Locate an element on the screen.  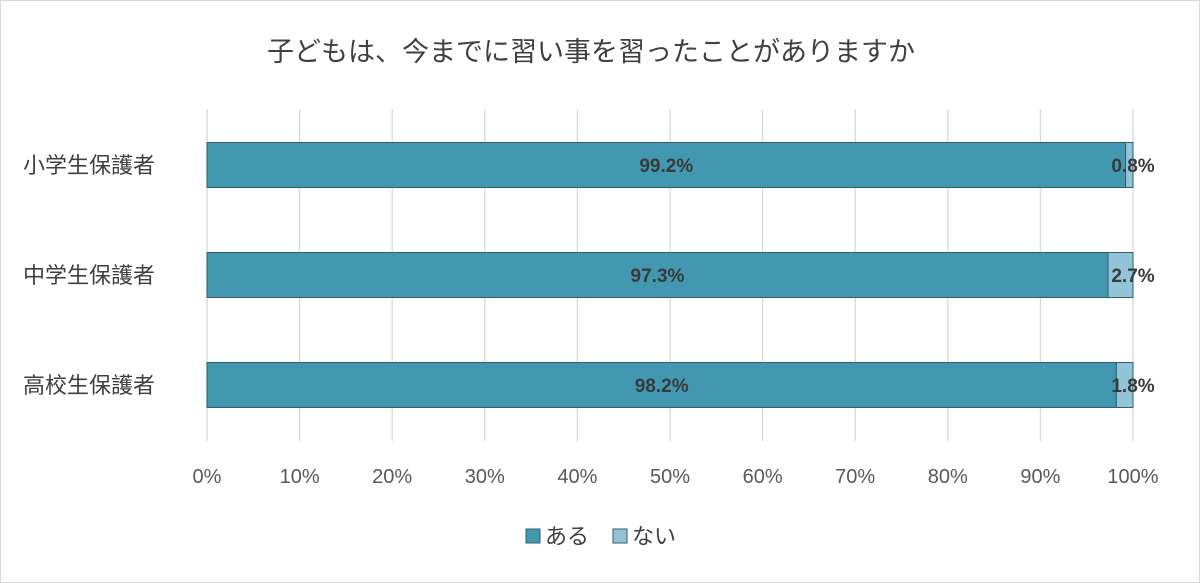
chart-title: 子どもは、今までに習い事を習ったことがありますか is located at coordinates (591, 52).